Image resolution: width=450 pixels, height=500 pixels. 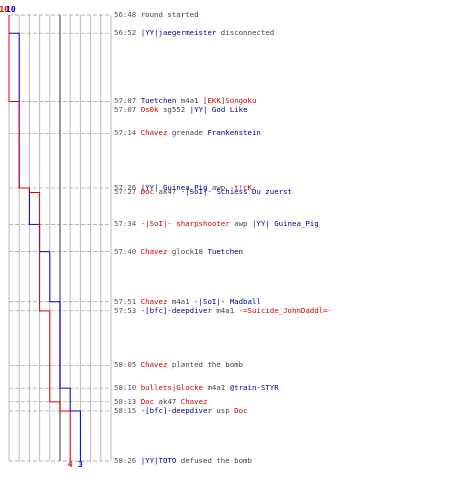 I want to click on event-time: 56:48, so click(x=125, y=14).